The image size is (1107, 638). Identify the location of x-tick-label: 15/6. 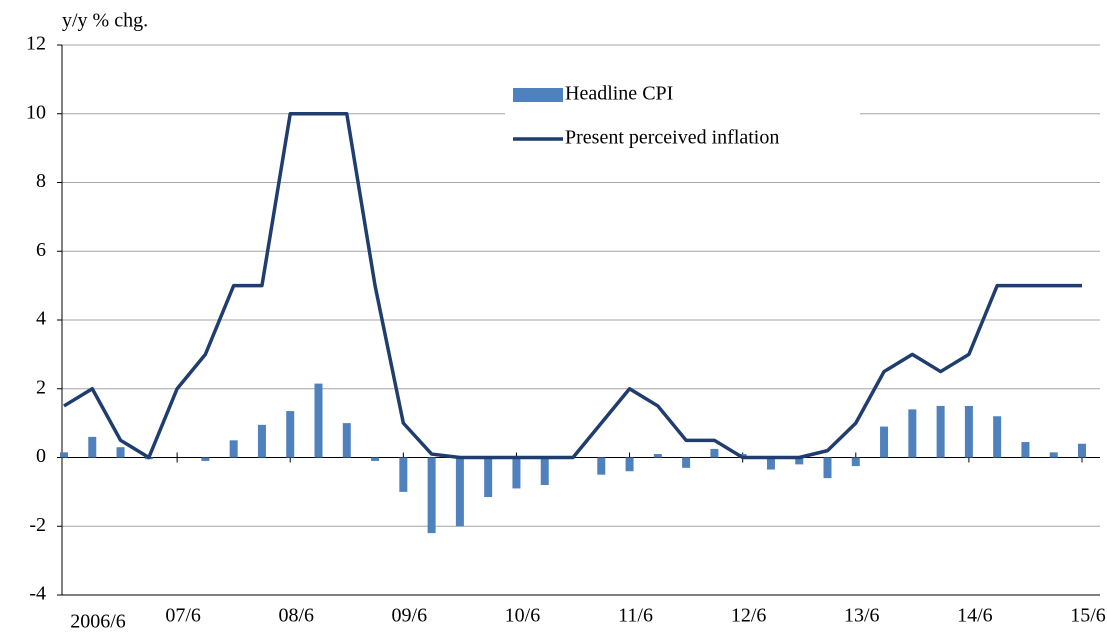
(1088, 616).